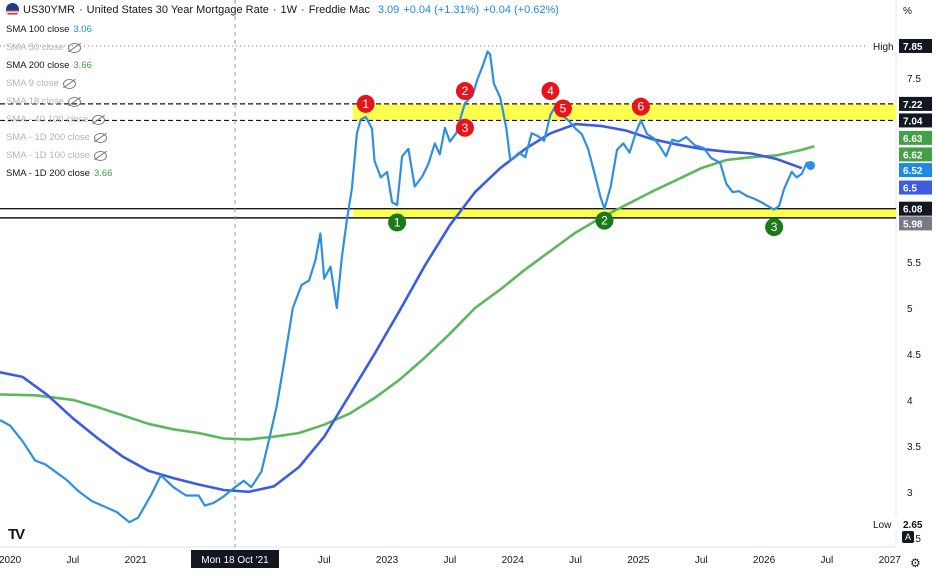  What do you see at coordinates (764, 560) in the screenshot?
I see `x-tick-label: 2026` at bounding box center [764, 560].